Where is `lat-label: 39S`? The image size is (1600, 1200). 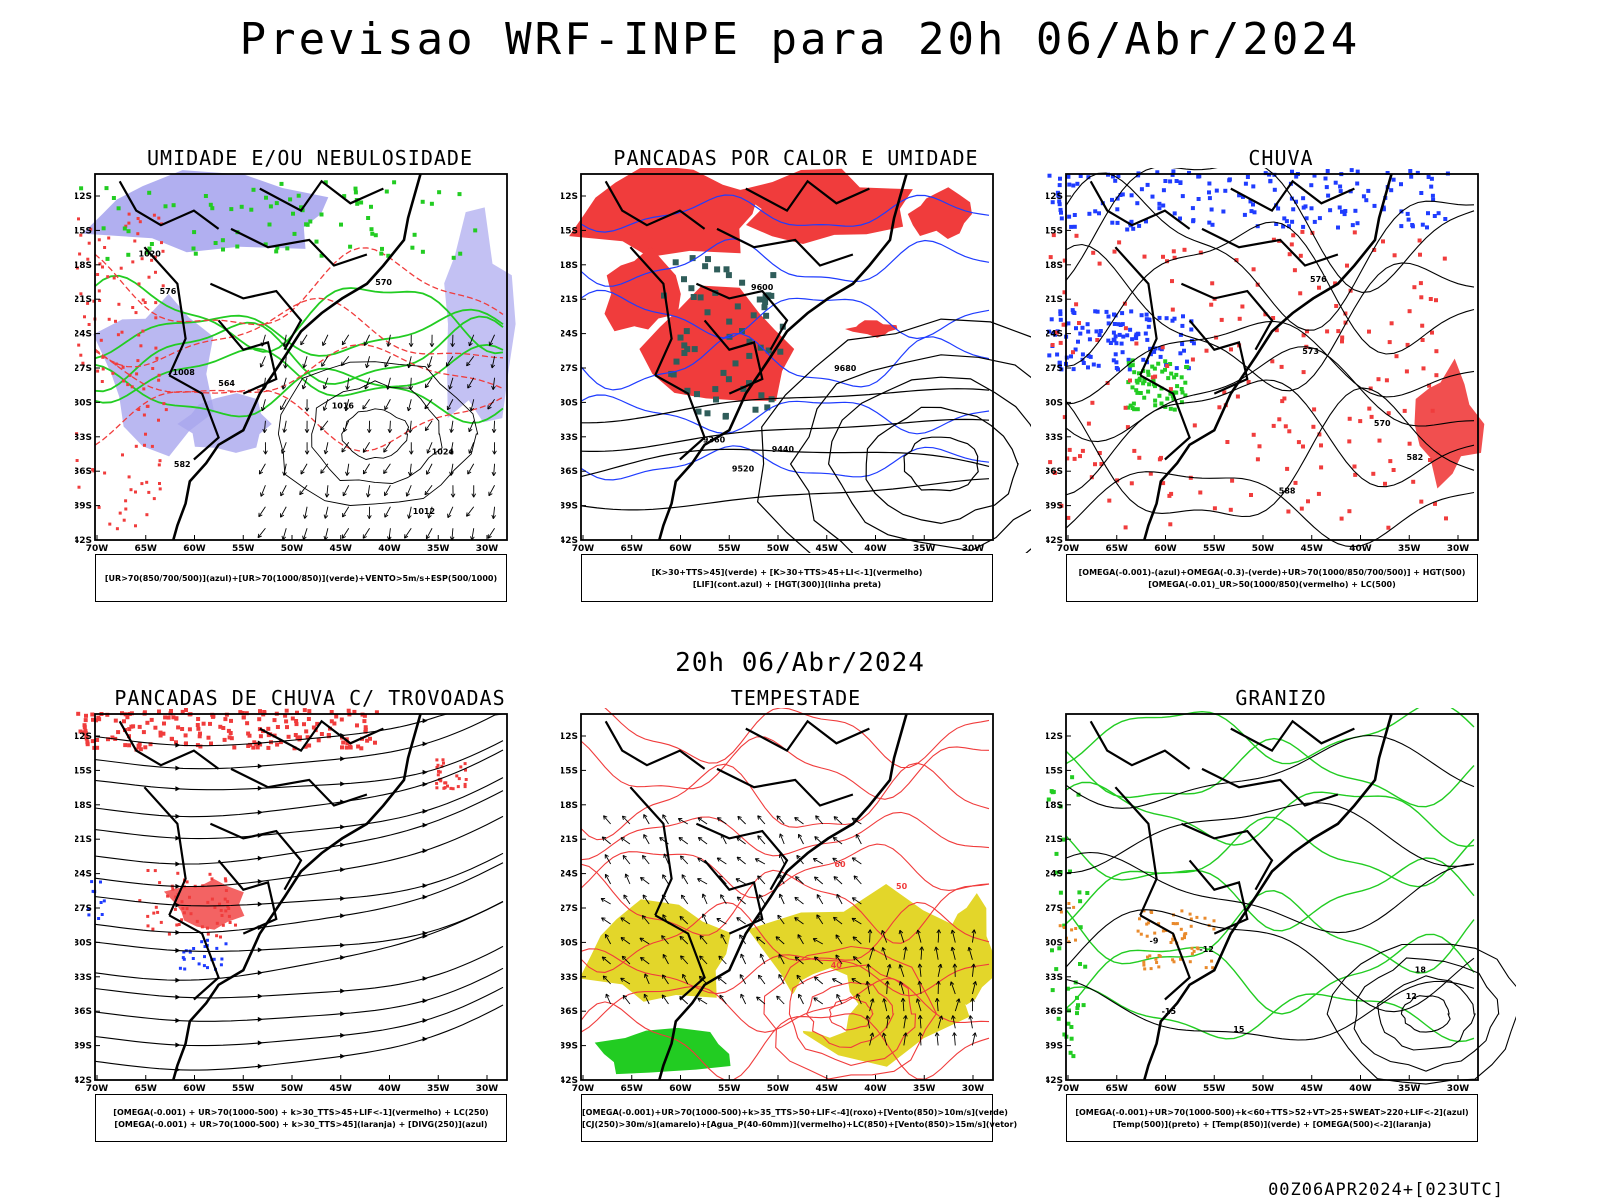
lat-label: 39S is located at coordinates (1054, 1047).